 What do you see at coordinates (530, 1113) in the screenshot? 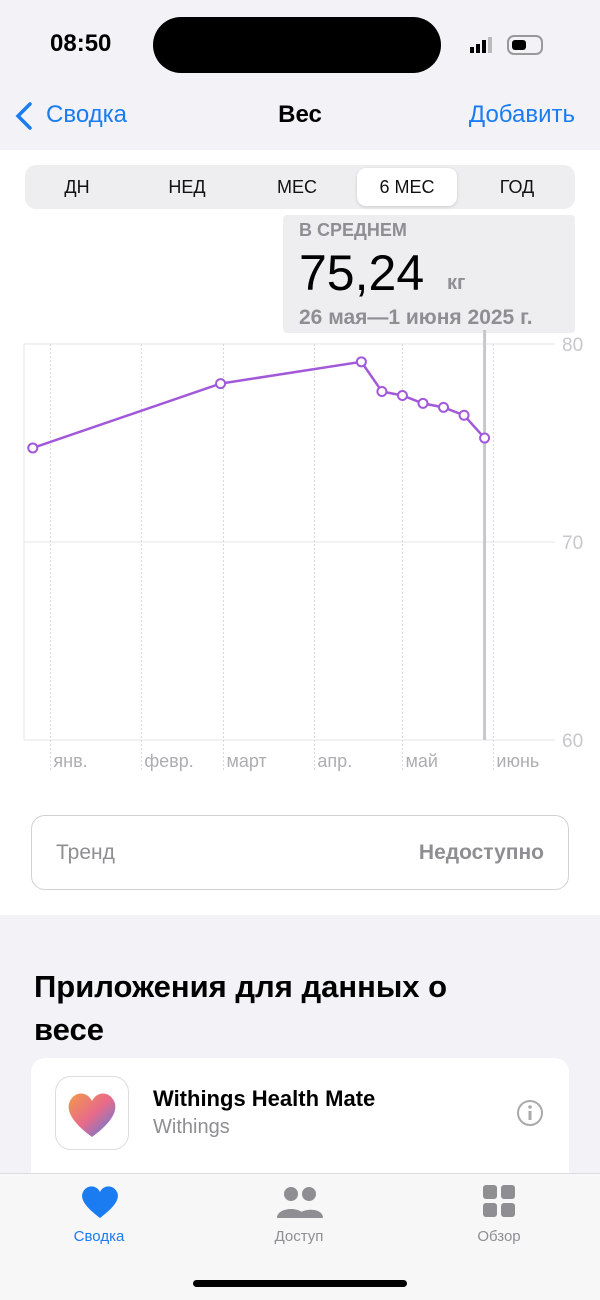
I see `info-icon` at bounding box center [530, 1113].